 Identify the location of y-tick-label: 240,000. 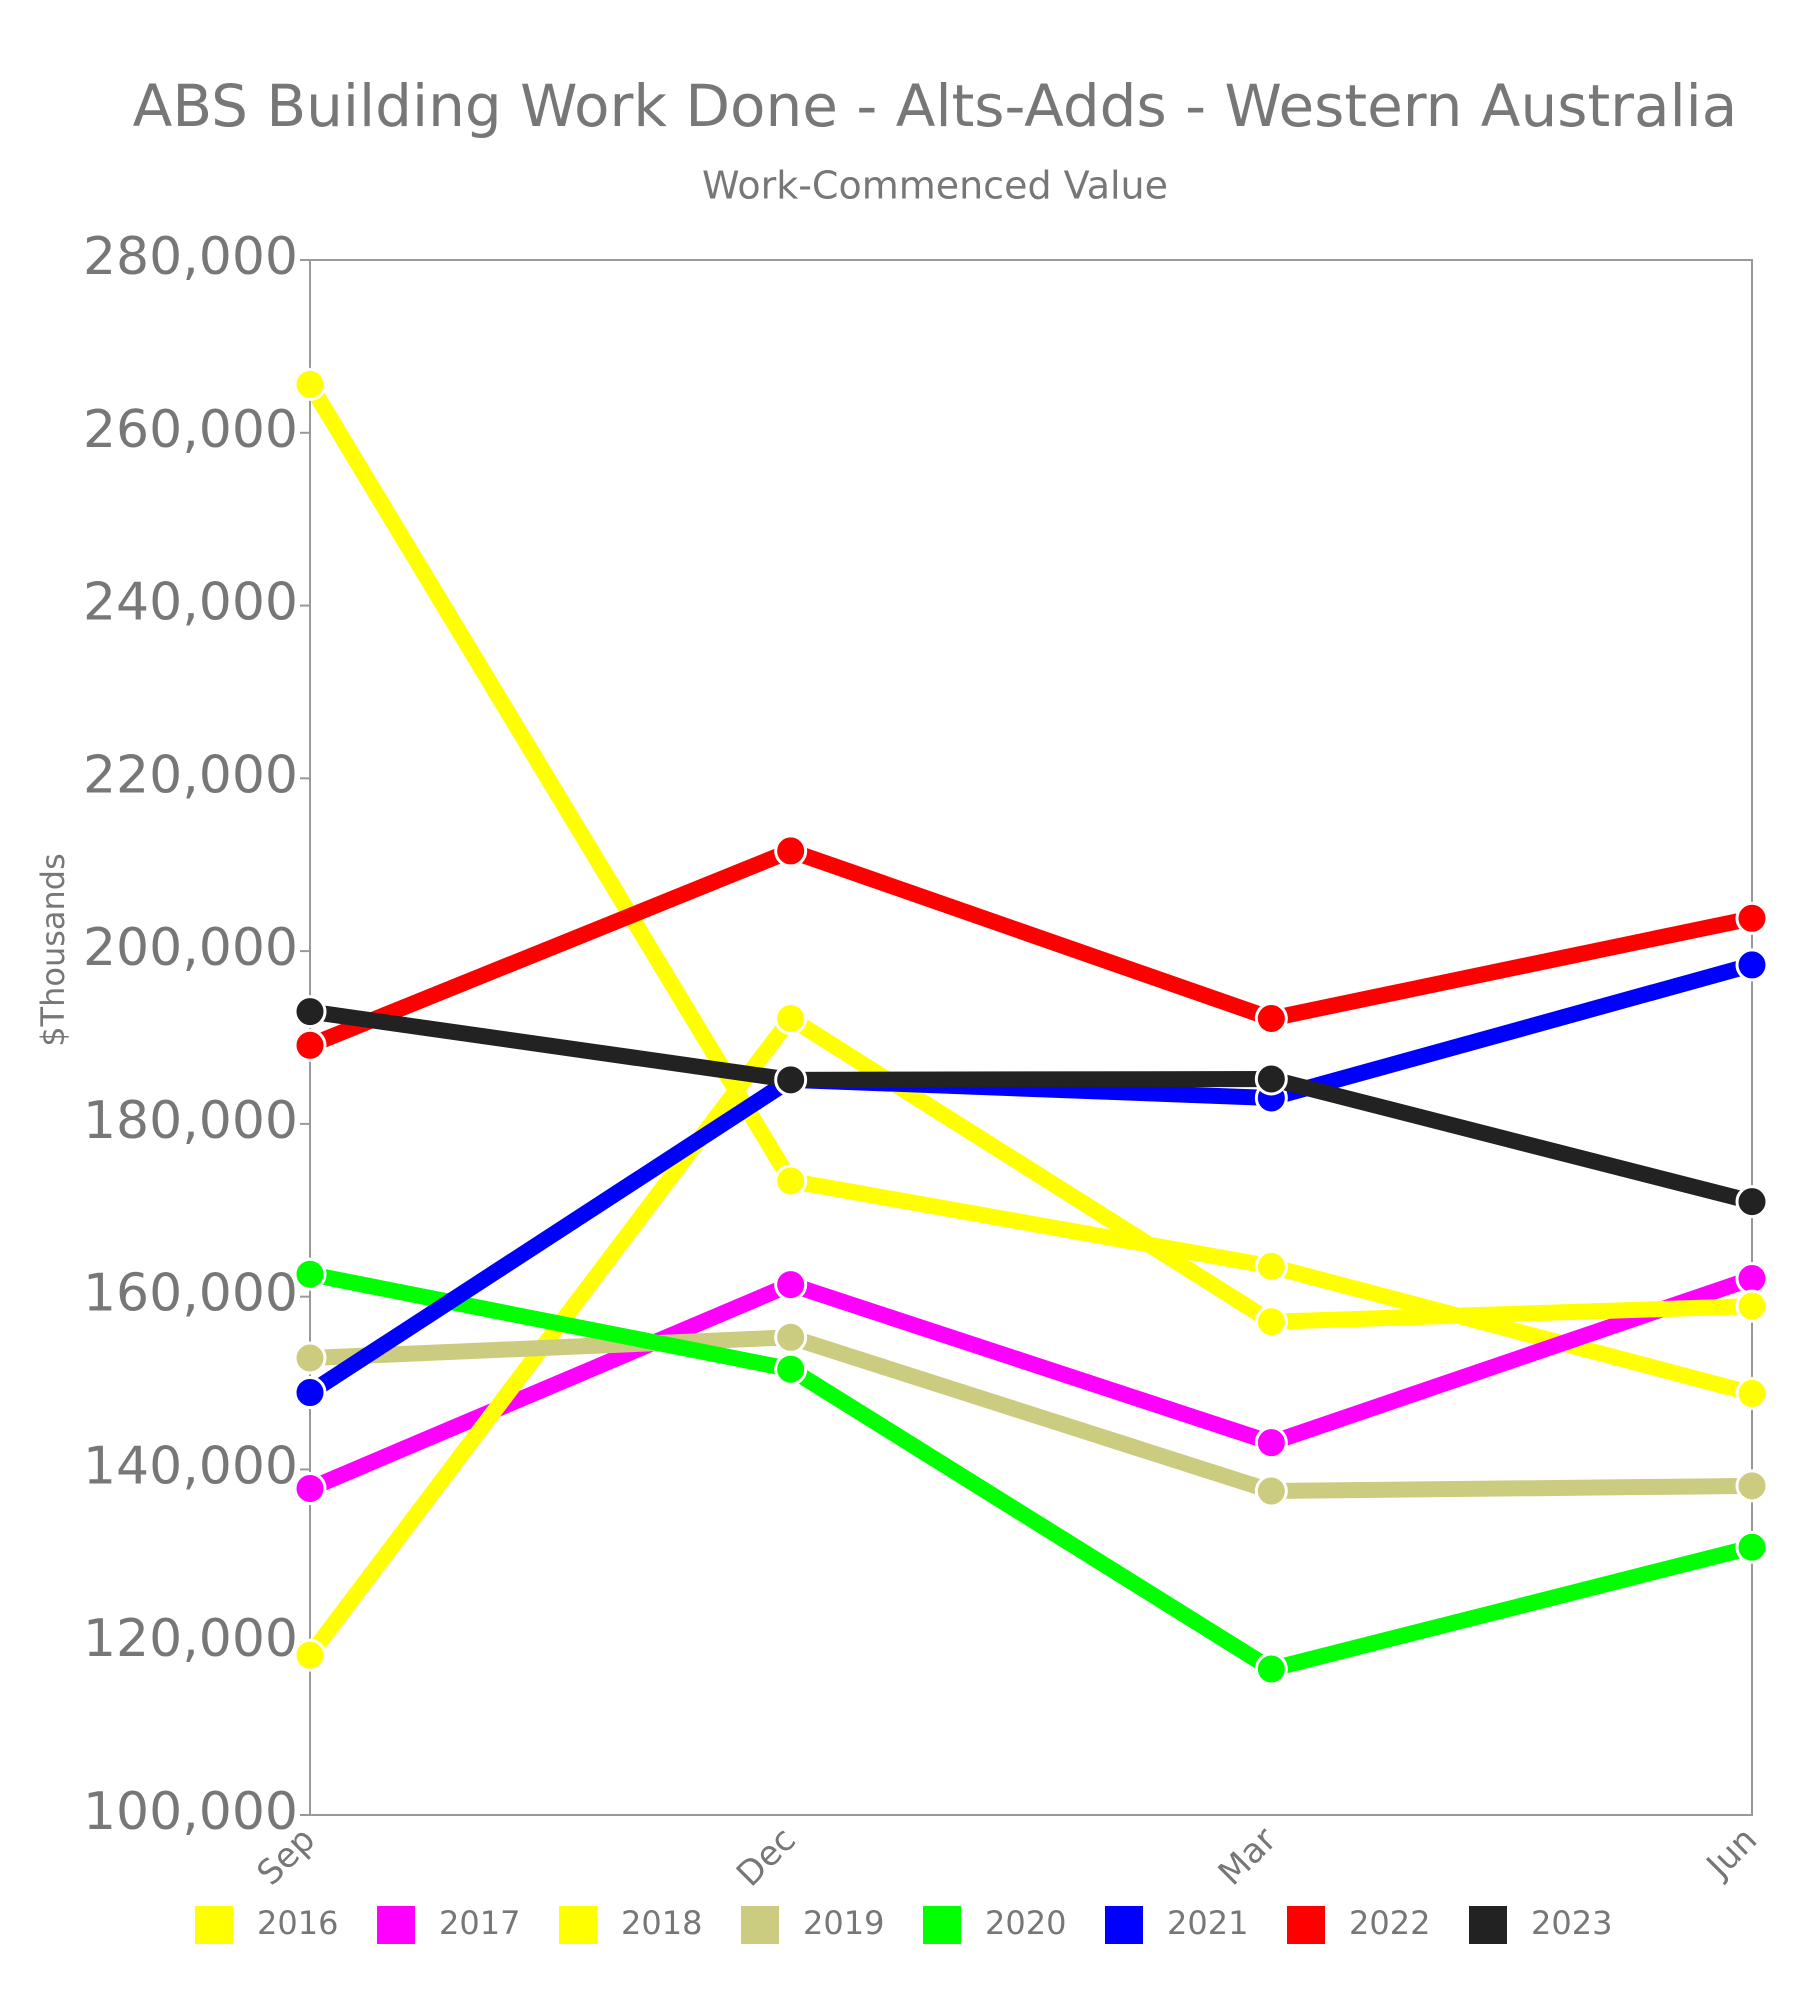
(190, 603).